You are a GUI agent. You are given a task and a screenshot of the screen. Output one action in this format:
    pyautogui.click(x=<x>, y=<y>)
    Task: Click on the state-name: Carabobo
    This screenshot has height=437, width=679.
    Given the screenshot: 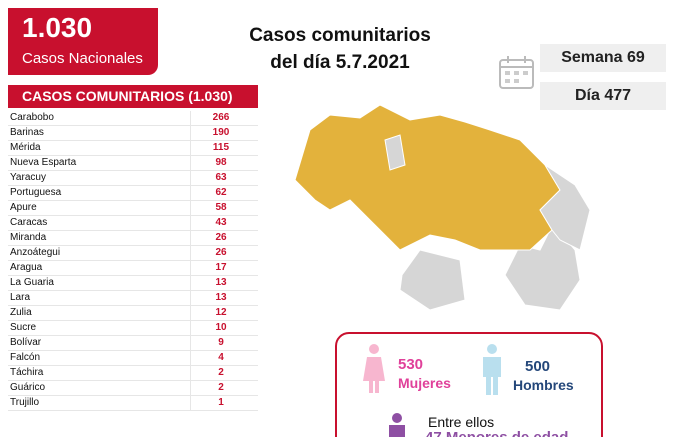 What is the action you would take?
    pyautogui.click(x=32, y=117)
    